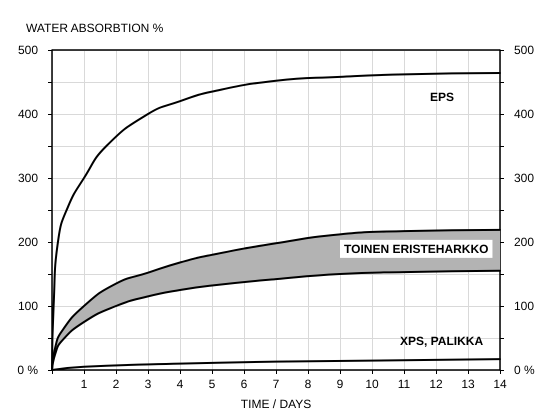 The height and width of the screenshot is (416, 549). What do you see at coordinates (524, 242) in the screenshot?
I see `y2-tick-label: 200` at bounding box center [524, 242].